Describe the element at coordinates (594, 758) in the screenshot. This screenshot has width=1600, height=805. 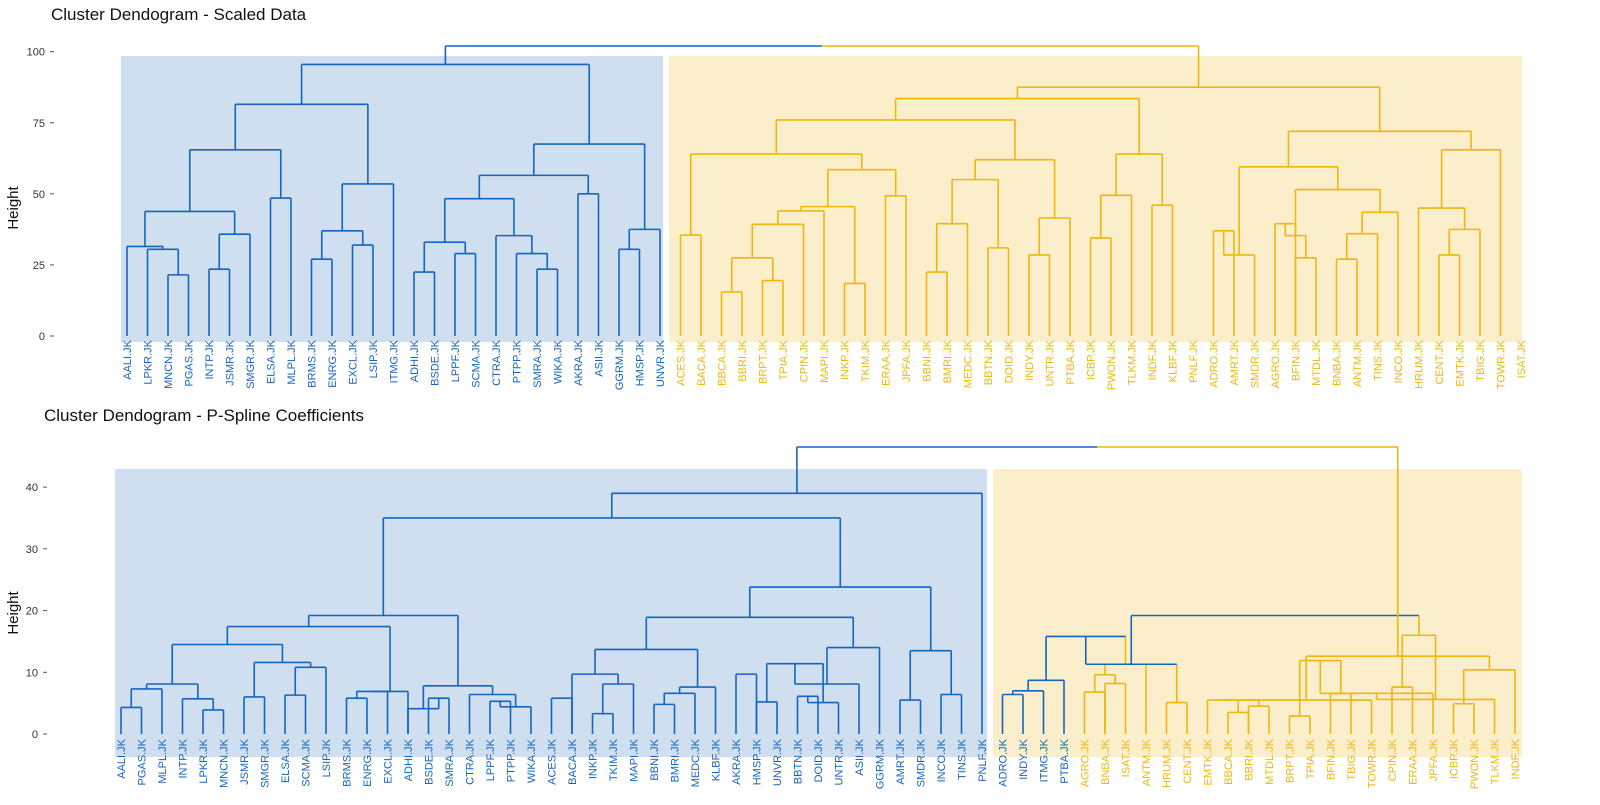
I see `leaf-label: INKP.JK` at that location.